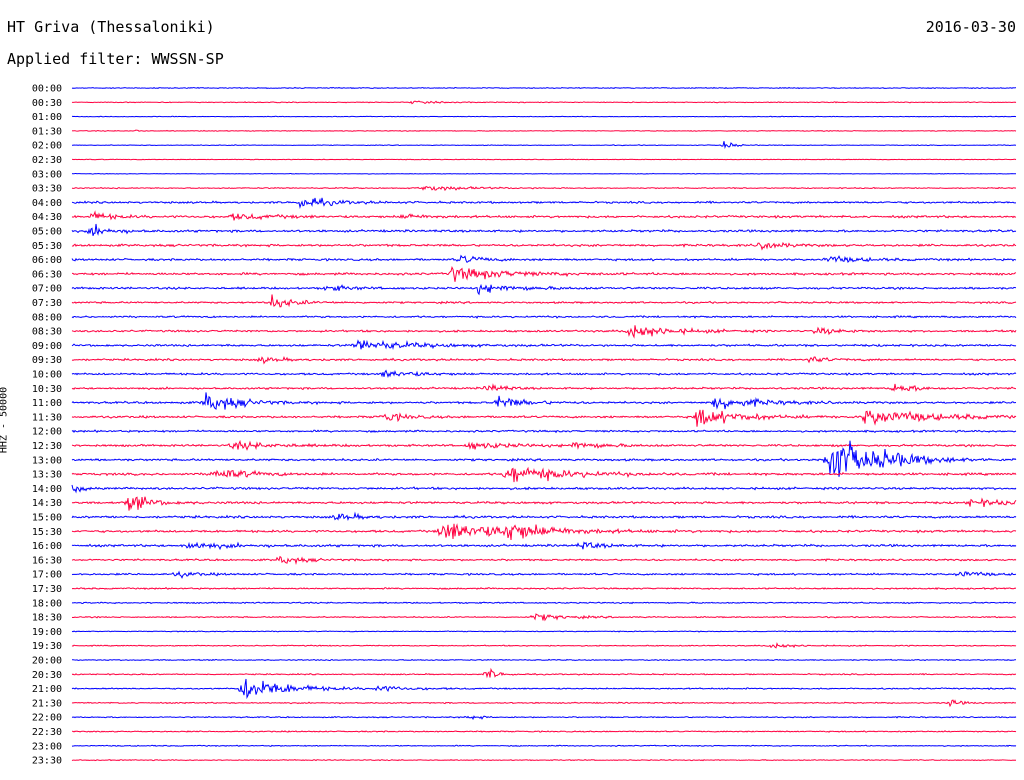  What do you see at coordinates (47, 703) in the screenshot?
I see `hour-label: 21:30` at bounding box center [47, 703].